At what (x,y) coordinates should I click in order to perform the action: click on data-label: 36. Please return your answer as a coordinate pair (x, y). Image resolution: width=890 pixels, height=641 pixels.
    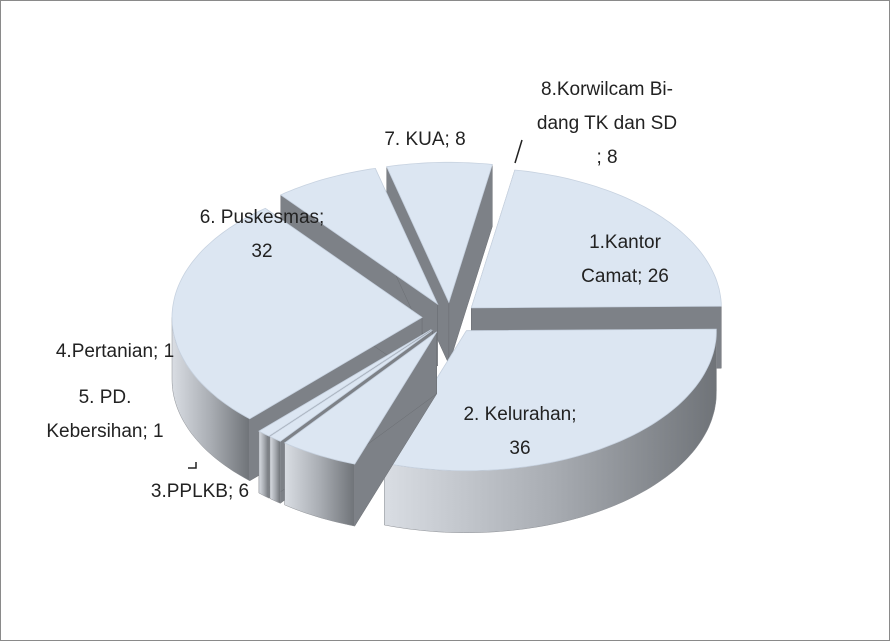
    Looking at the image, I should click on (519, 448).